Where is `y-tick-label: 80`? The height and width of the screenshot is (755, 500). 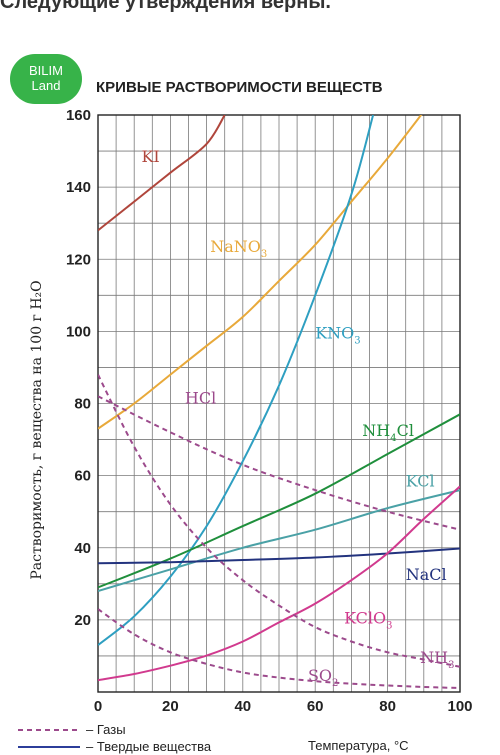 y-tick-label: 80 is located at coordinates (82, 404).